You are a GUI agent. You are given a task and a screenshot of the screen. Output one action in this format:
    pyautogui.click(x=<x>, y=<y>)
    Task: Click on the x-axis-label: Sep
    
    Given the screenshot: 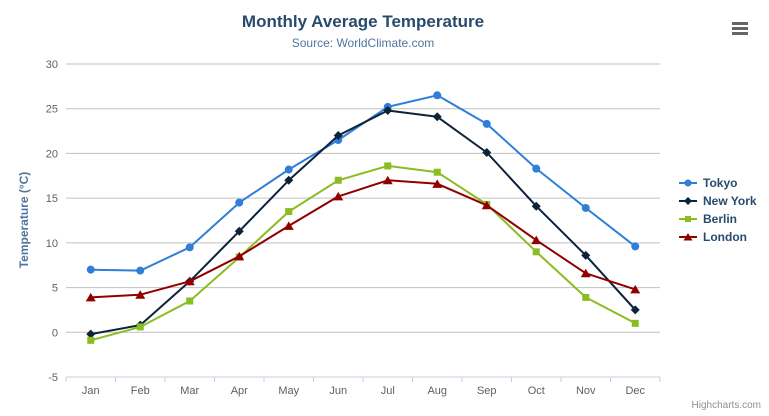 What is the action you would take?
    pyautogui.click(x=487, y=391)
    